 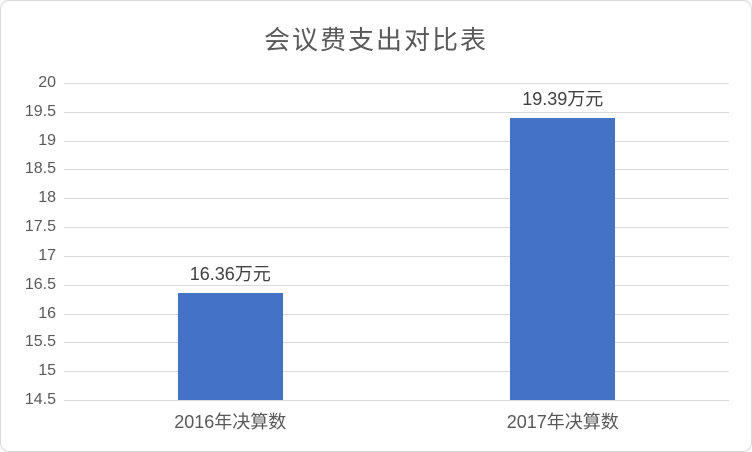 What do you see at coordinates (47, 140) in the screenshot?
I see `y-axis-tick-label: 19` at bounding box center [47, 140].